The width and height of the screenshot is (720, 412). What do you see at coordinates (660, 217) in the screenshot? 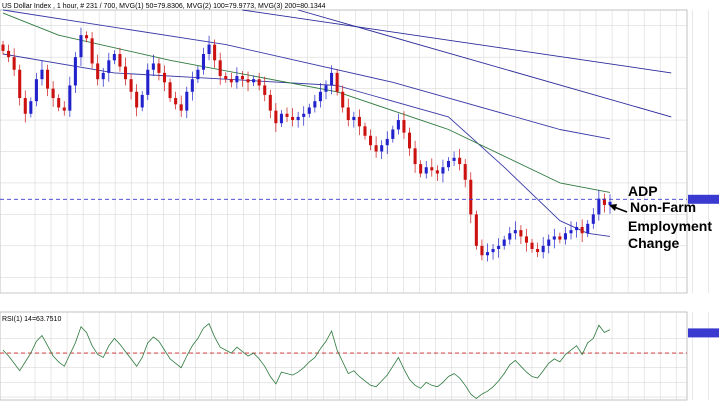
I see `adp-annotation: ADP Non-Farm Employment Change` at bounding box center [660, 217].